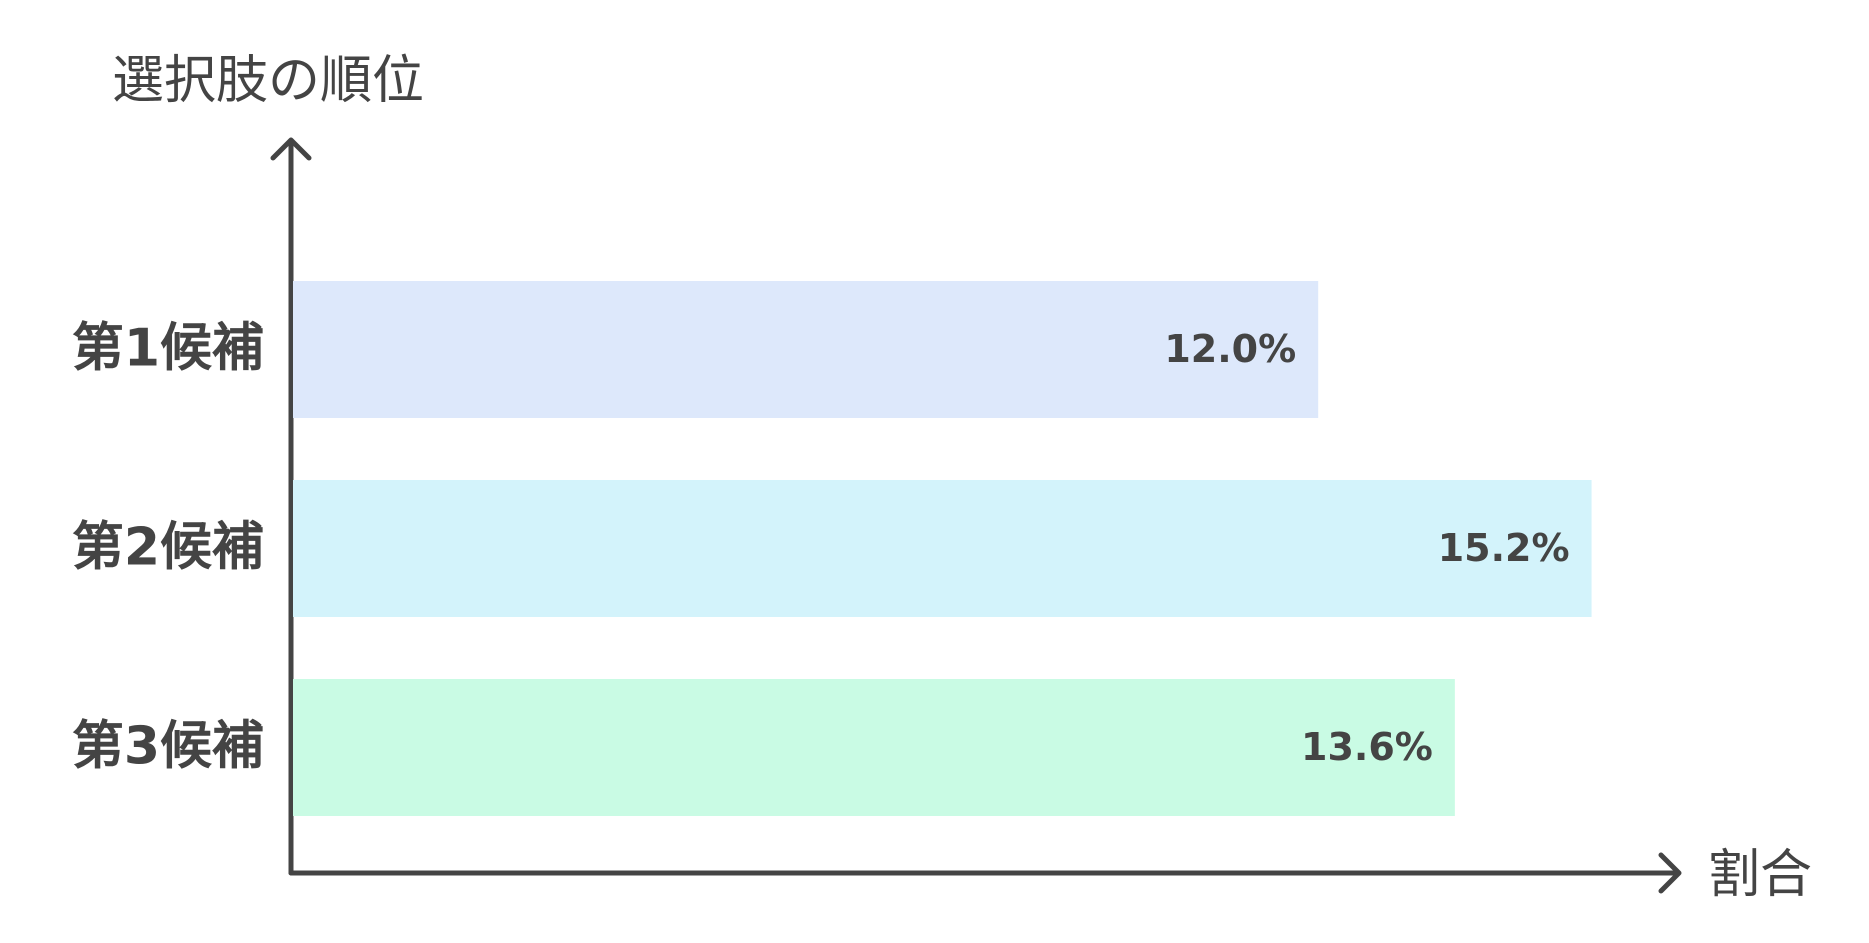  What do you see at coordinates (985, 873) in the screenshot?
I see `x-axis` at bounding box center [985, 873].